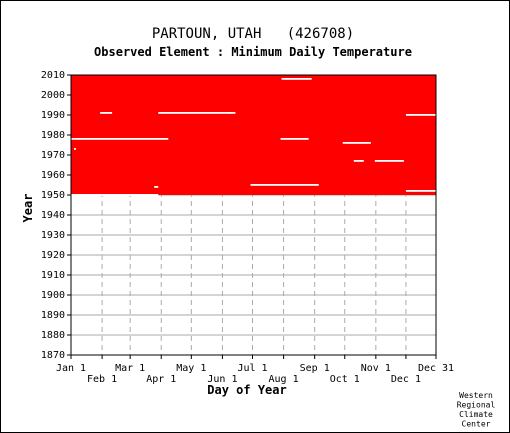  I want to click on y-tick-label: 1990, so click(53, 115).